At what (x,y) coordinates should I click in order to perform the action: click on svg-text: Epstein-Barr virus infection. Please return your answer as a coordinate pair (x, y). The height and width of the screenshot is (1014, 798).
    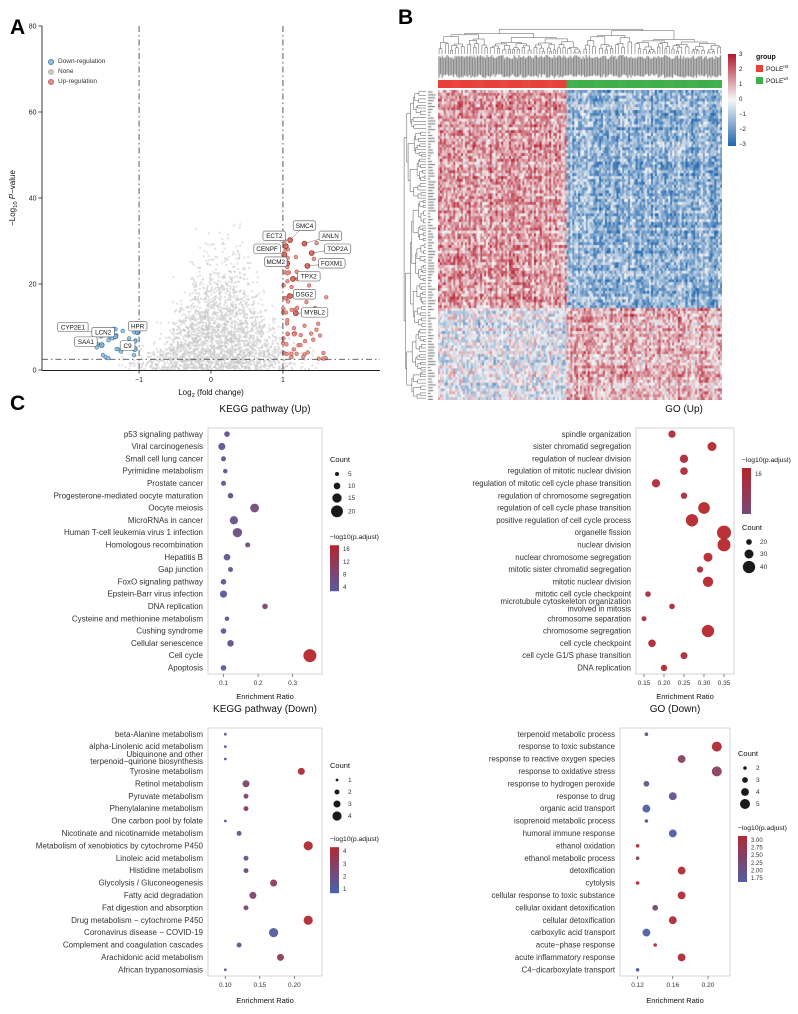
    Looking at the image, I should click on (155, 594).